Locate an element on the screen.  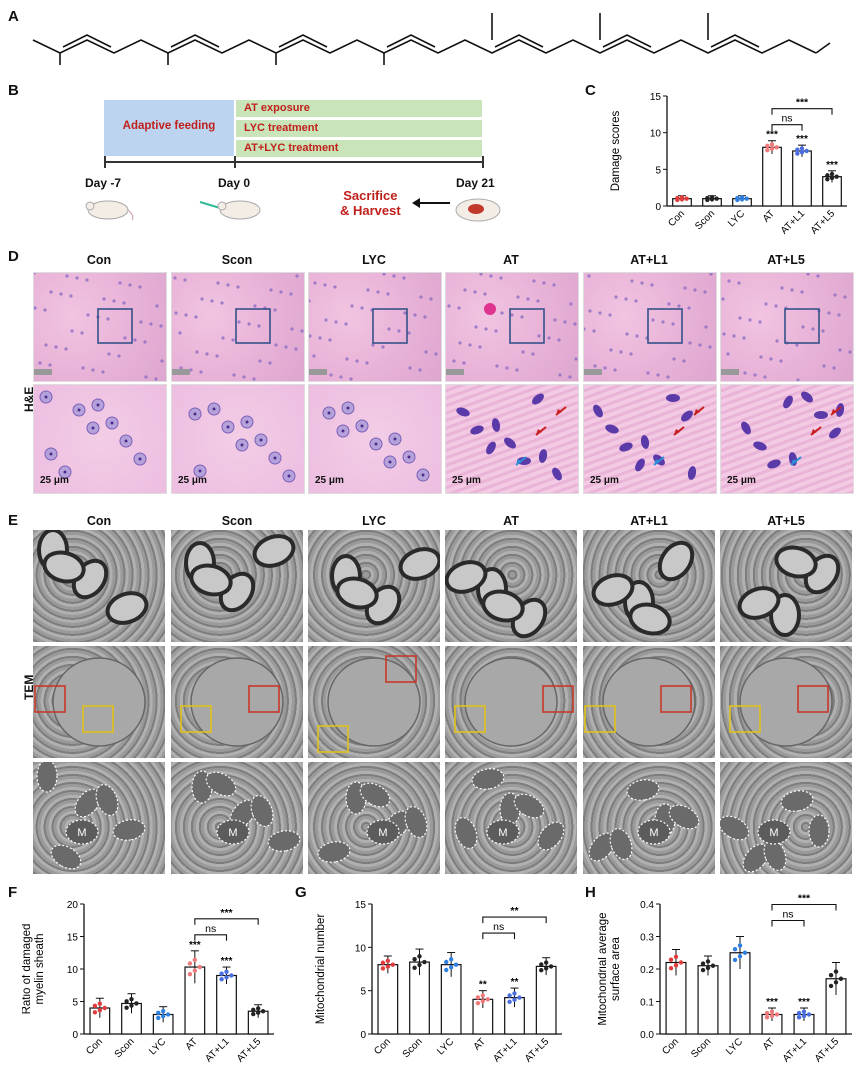
he-high-mag-at: 25 μm is located at coordinates (512, 439).